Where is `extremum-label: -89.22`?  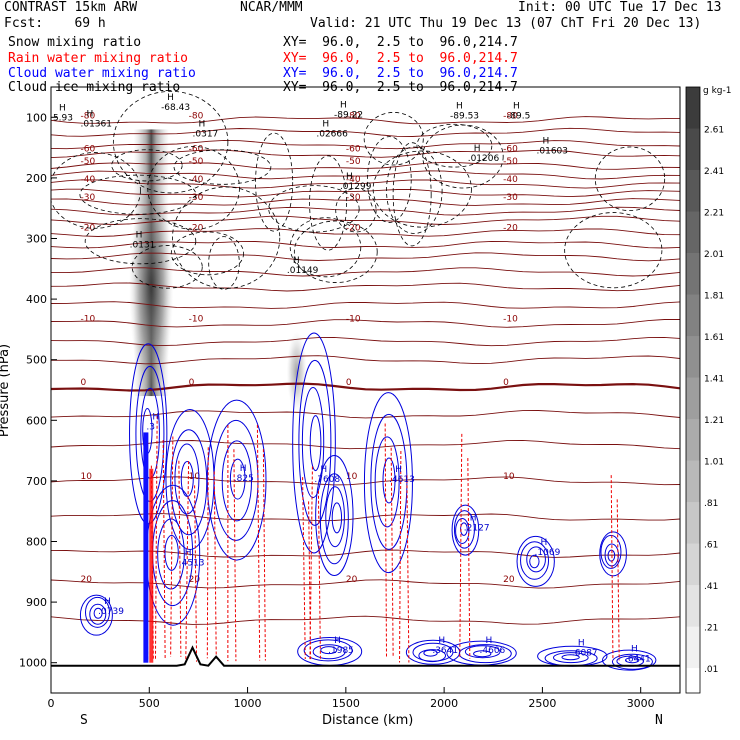 extremum-label: -89.22 is located at coordinates (348, 115).